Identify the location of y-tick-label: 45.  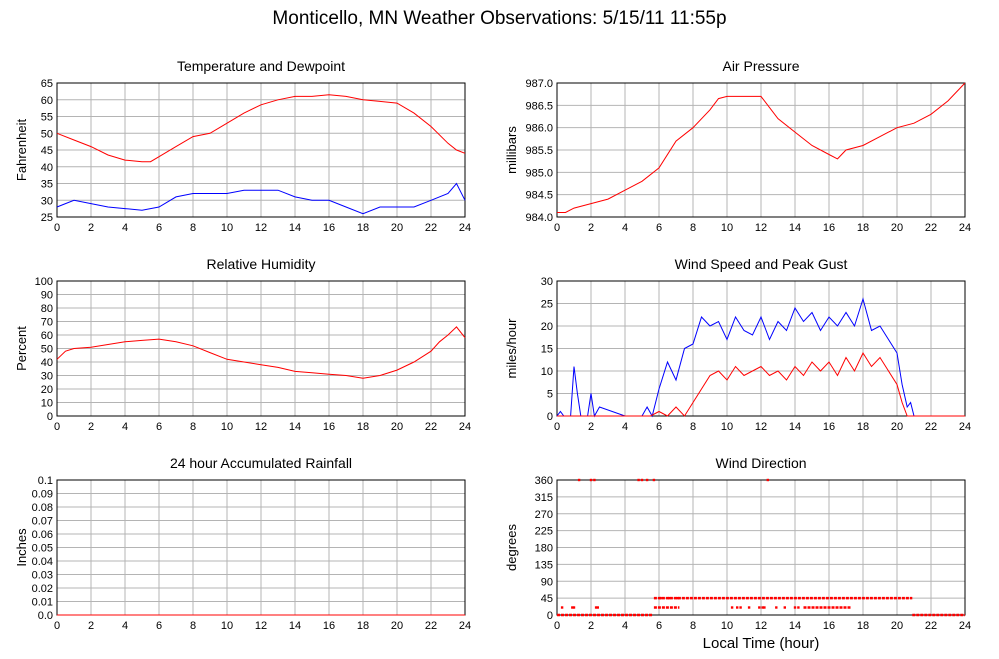
(47, 151).